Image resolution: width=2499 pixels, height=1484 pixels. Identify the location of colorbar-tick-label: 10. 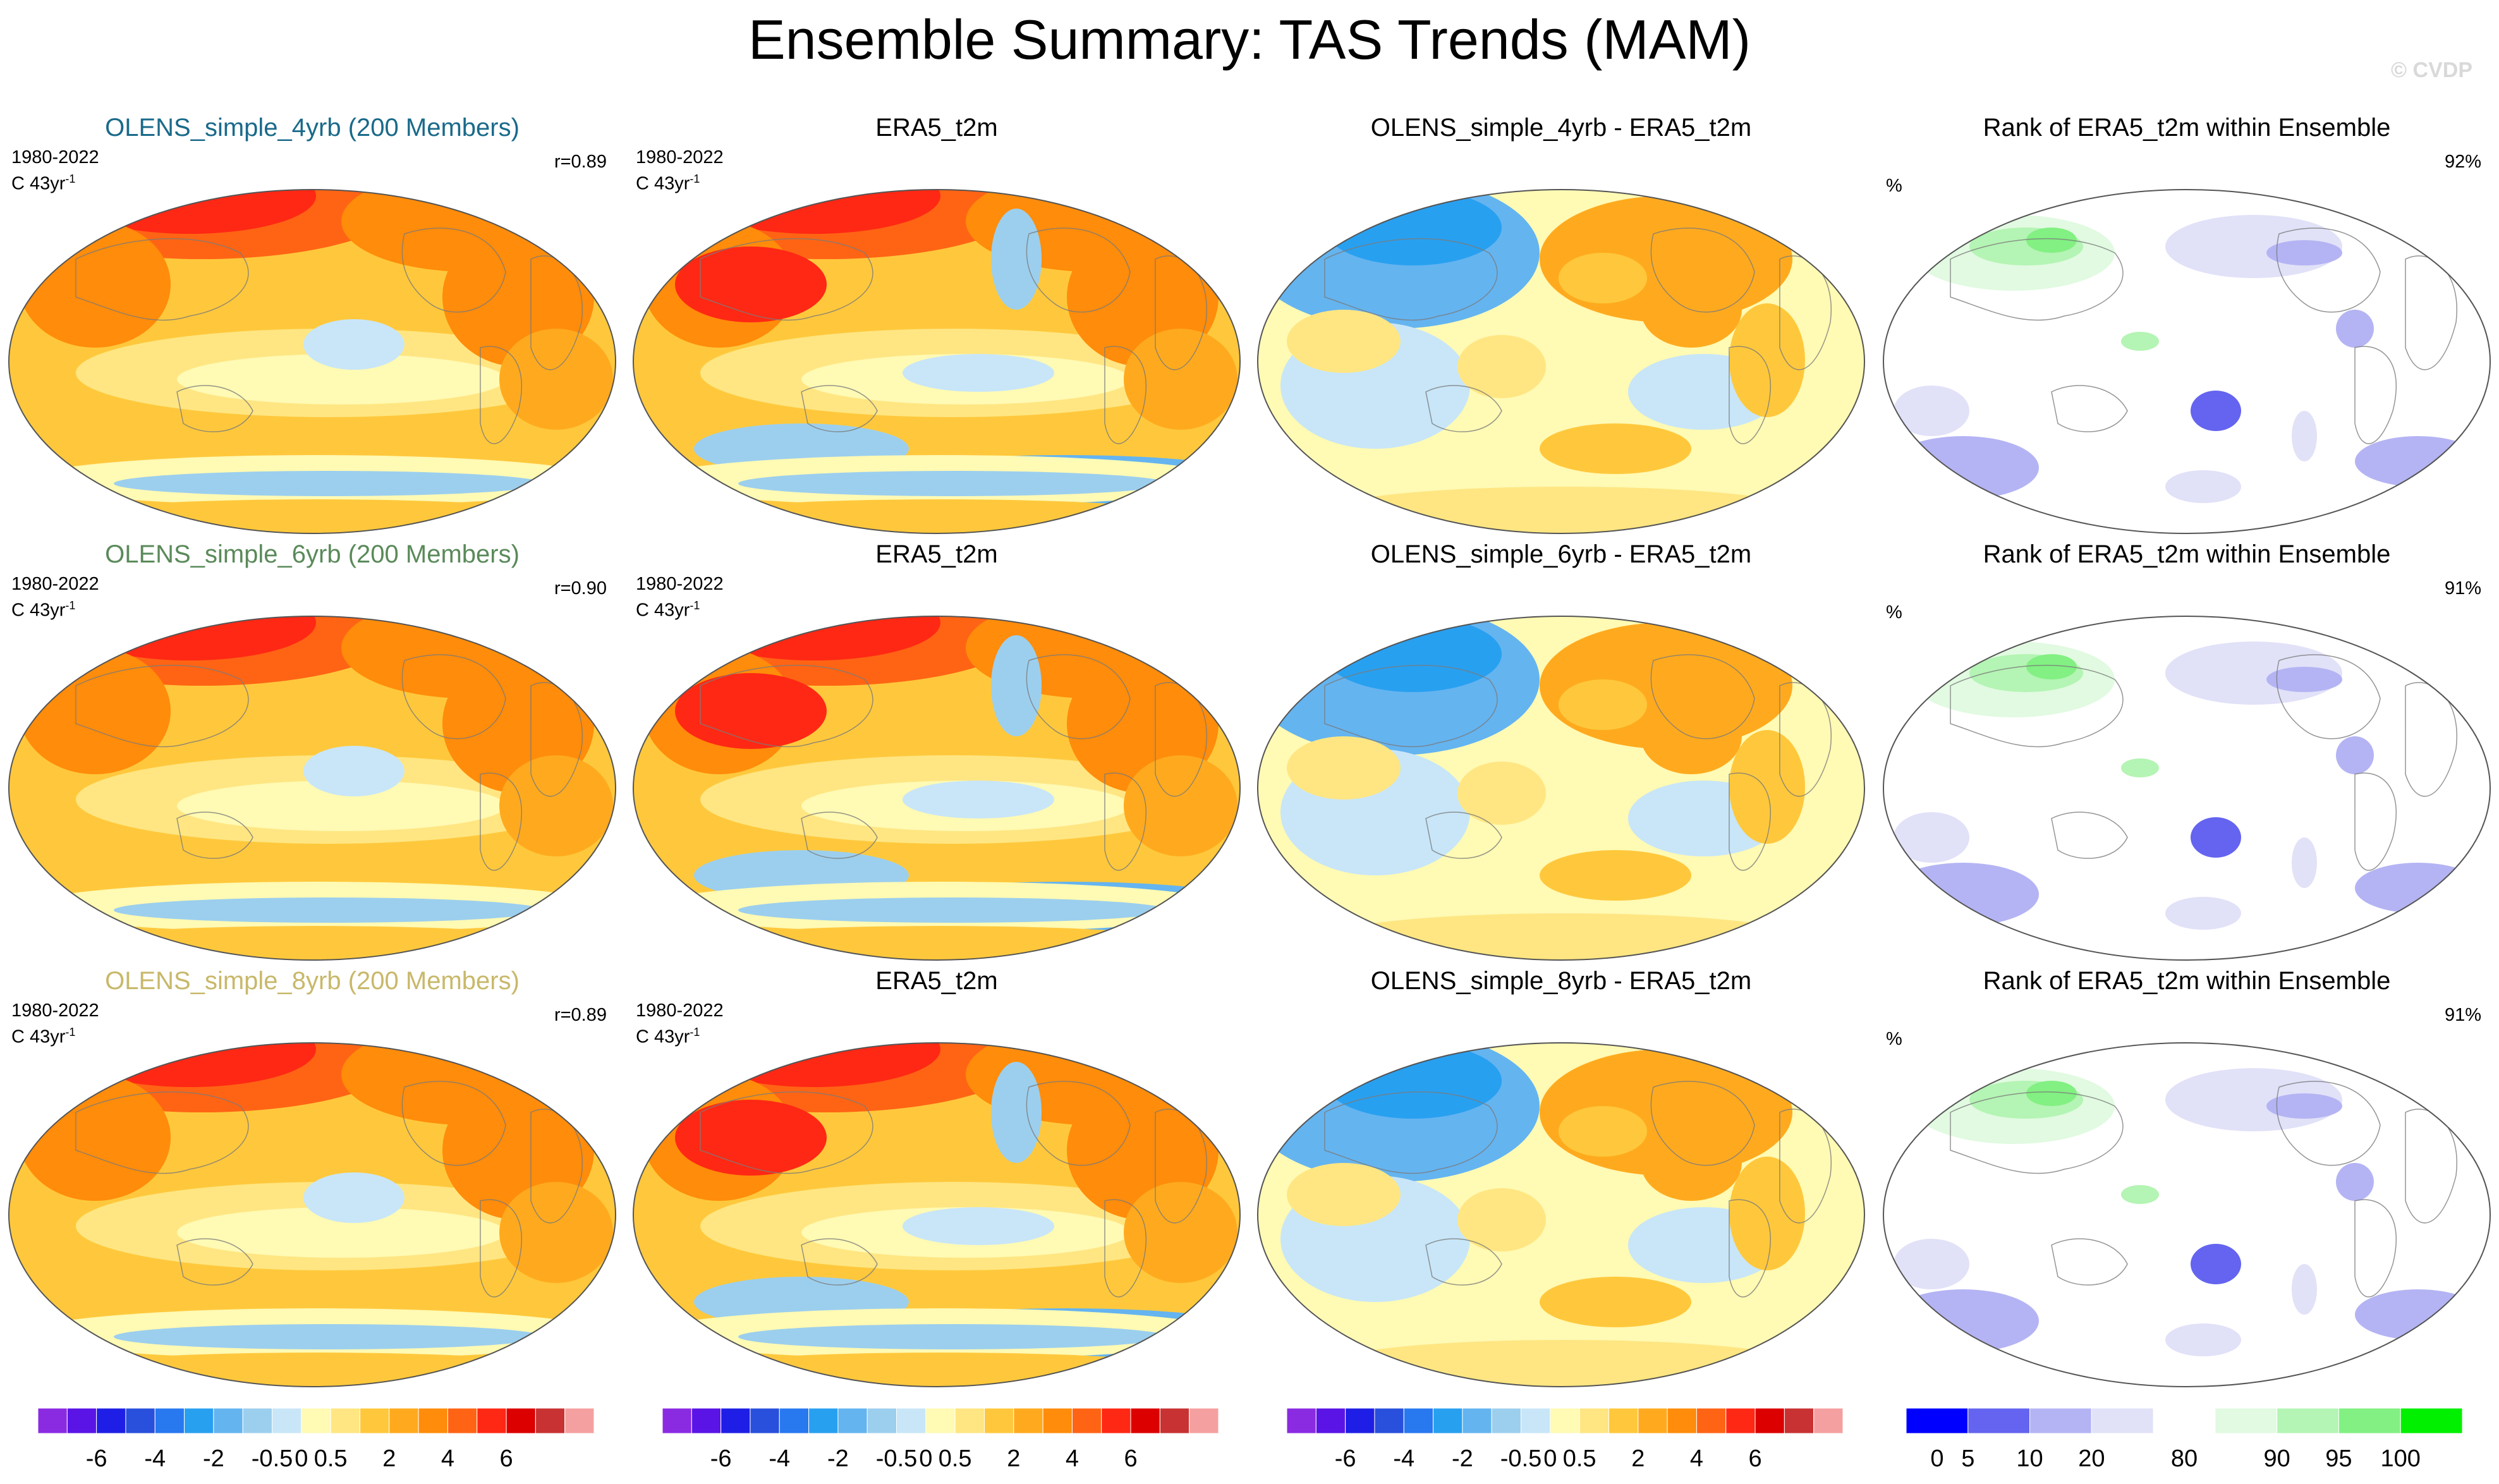
(2029, 1458).